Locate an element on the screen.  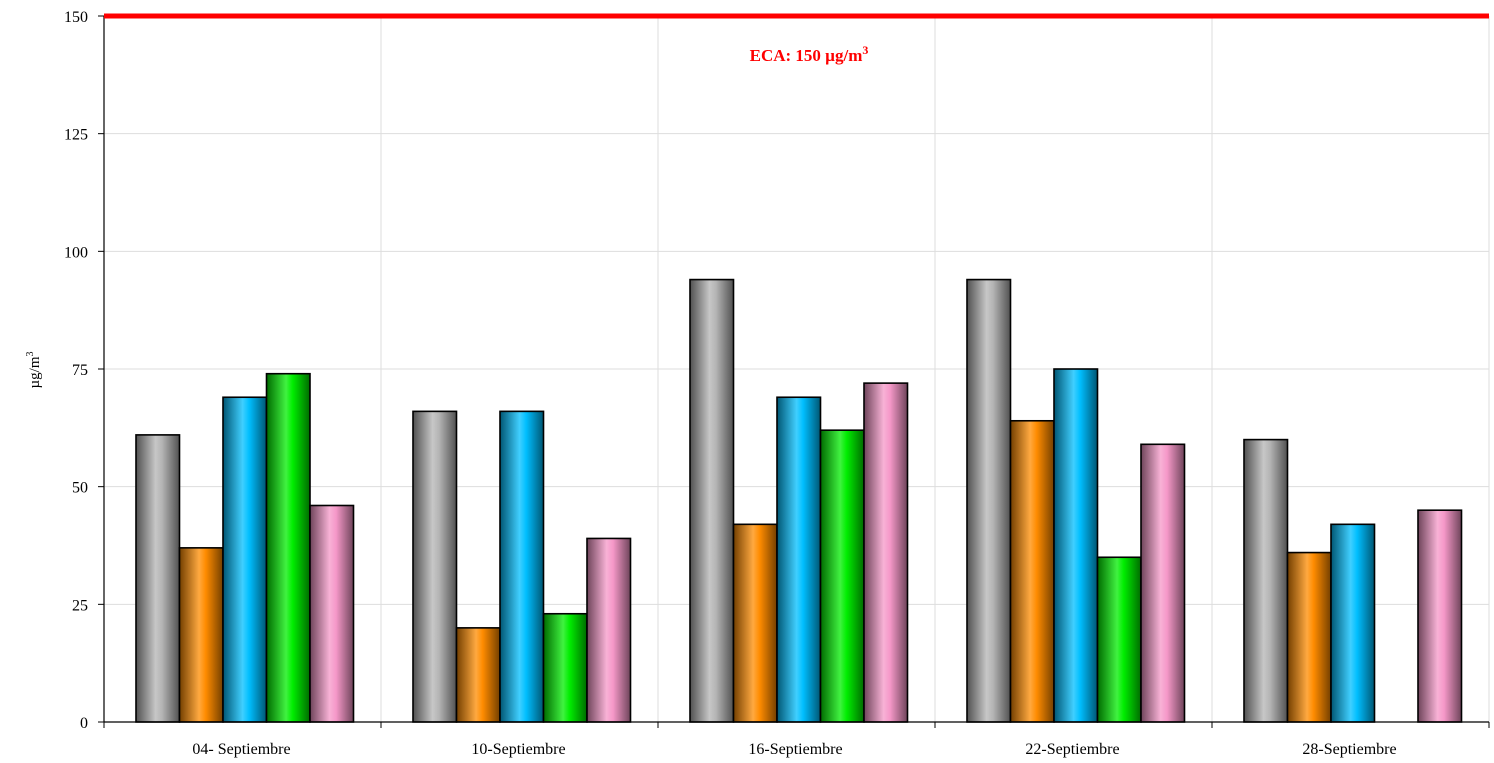
y-tick-label: 25 is located at coordinates (80, 605).